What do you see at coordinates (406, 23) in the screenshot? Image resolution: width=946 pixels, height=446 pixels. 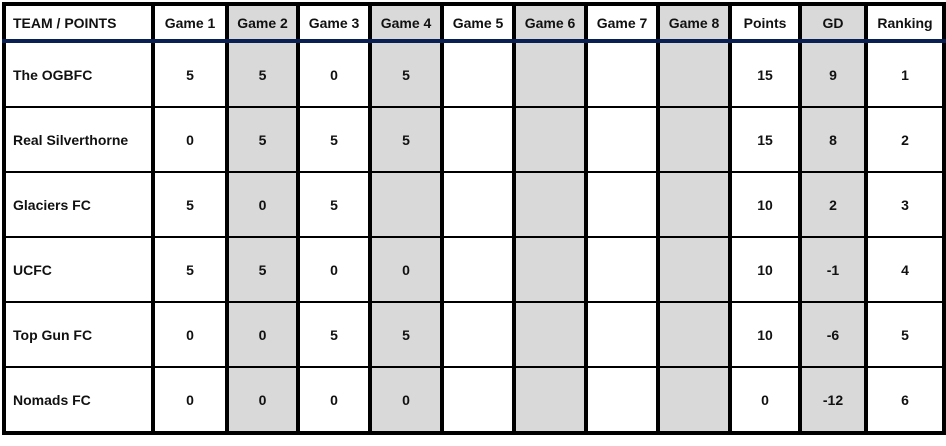 I see `column-header: Game 4` at bounding box center [406, 23].